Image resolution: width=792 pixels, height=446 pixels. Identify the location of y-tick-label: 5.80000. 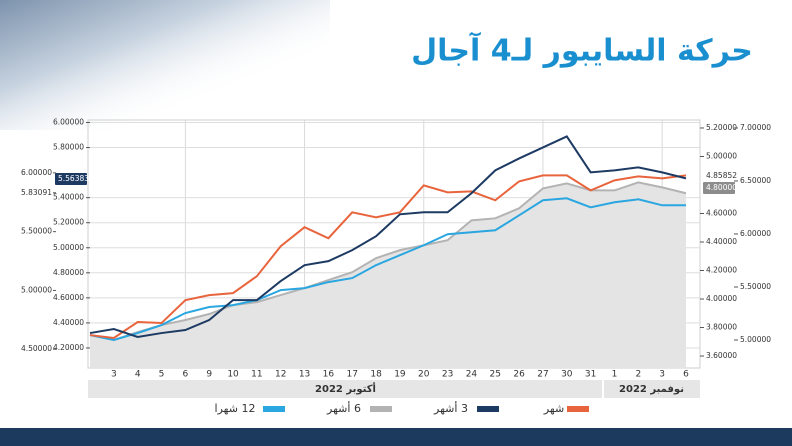
(68, 147).